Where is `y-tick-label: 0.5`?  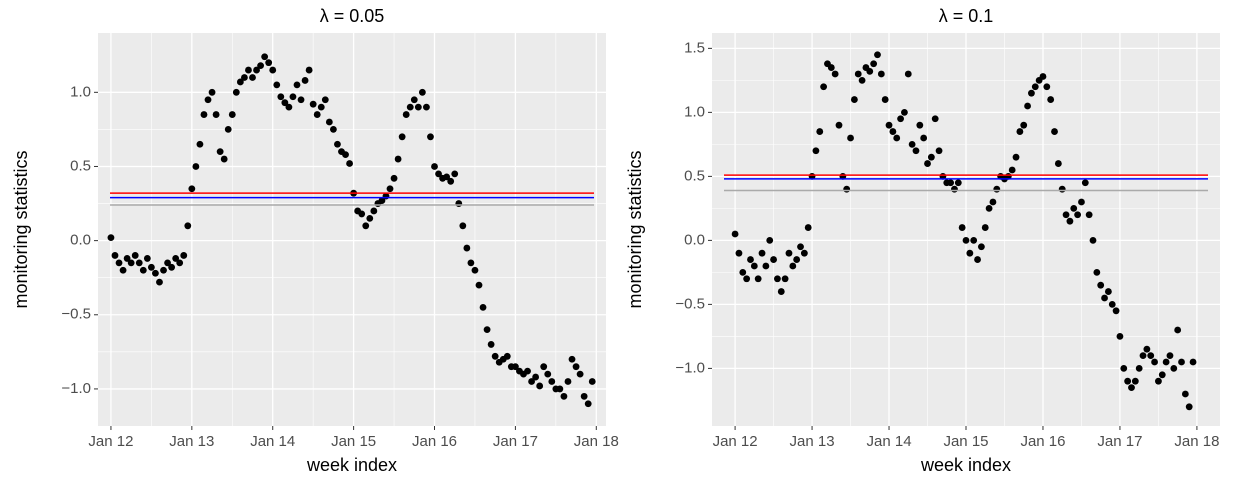 y-tick-label: 0.5 is located at coordinates (80, 165).